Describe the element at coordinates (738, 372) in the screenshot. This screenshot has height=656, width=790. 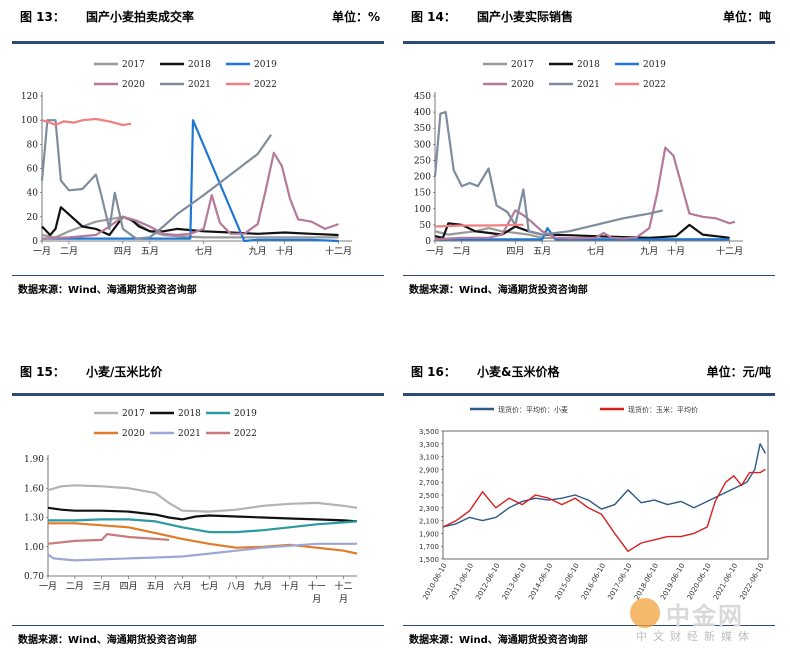
I see `figure-unit: 单位：元/吨` at that location.